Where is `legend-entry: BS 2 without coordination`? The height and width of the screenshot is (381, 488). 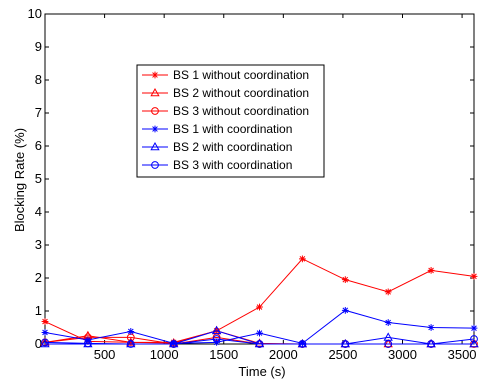
legend-entry: BS 2 without coordination is located at coordinates (241, 93).